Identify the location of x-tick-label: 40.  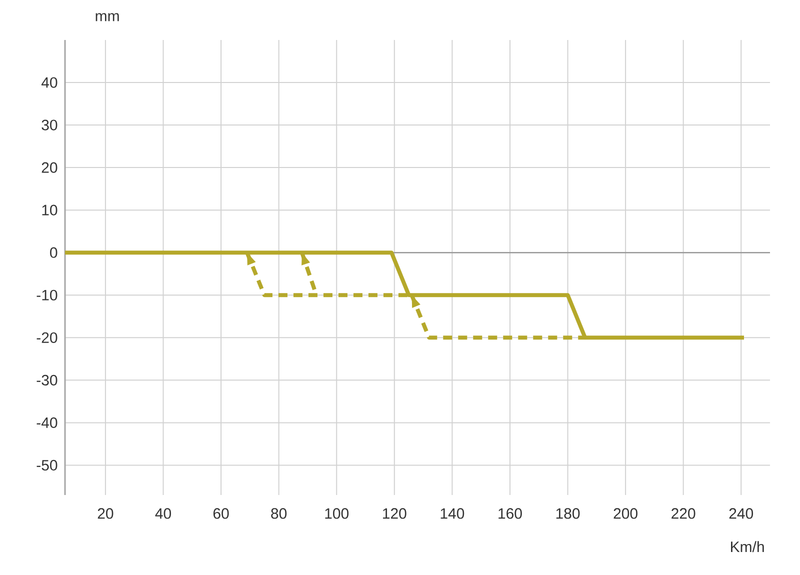
(163, 513).